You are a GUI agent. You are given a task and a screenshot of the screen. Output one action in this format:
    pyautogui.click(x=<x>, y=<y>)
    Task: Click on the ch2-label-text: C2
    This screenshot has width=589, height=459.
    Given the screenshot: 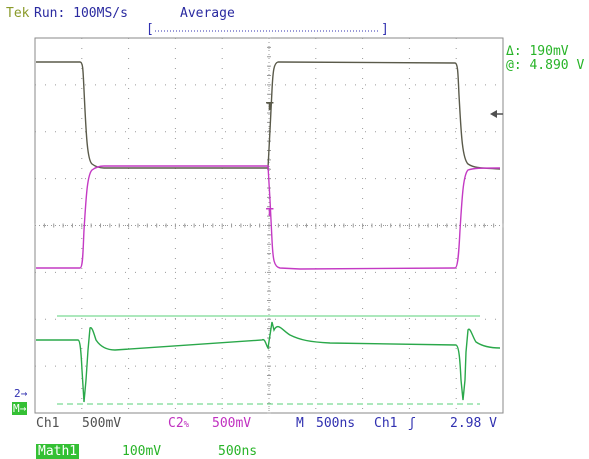 What is the action you would take?
    pyautogui.click(x=176, y=423)
    